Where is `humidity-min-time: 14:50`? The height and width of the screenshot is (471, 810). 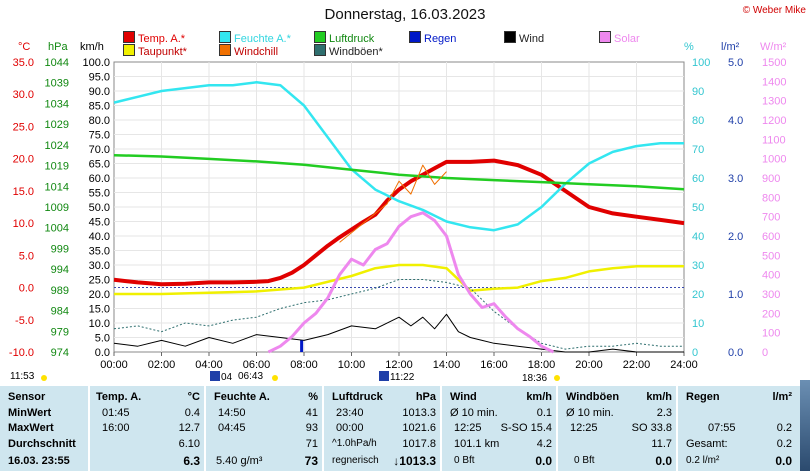 humidity-min-time: 14:50 is located at coordinates (232, 413).